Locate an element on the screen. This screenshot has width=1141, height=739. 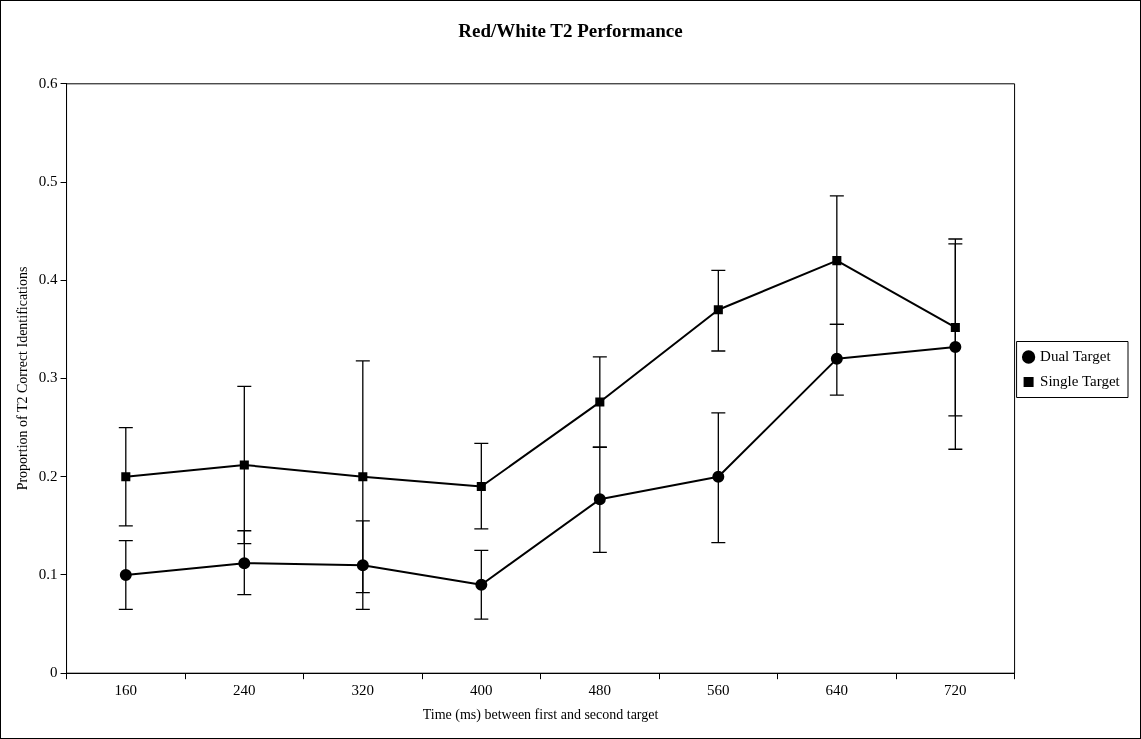
x-tick-label: 400 is located at coordinates (481, 690).